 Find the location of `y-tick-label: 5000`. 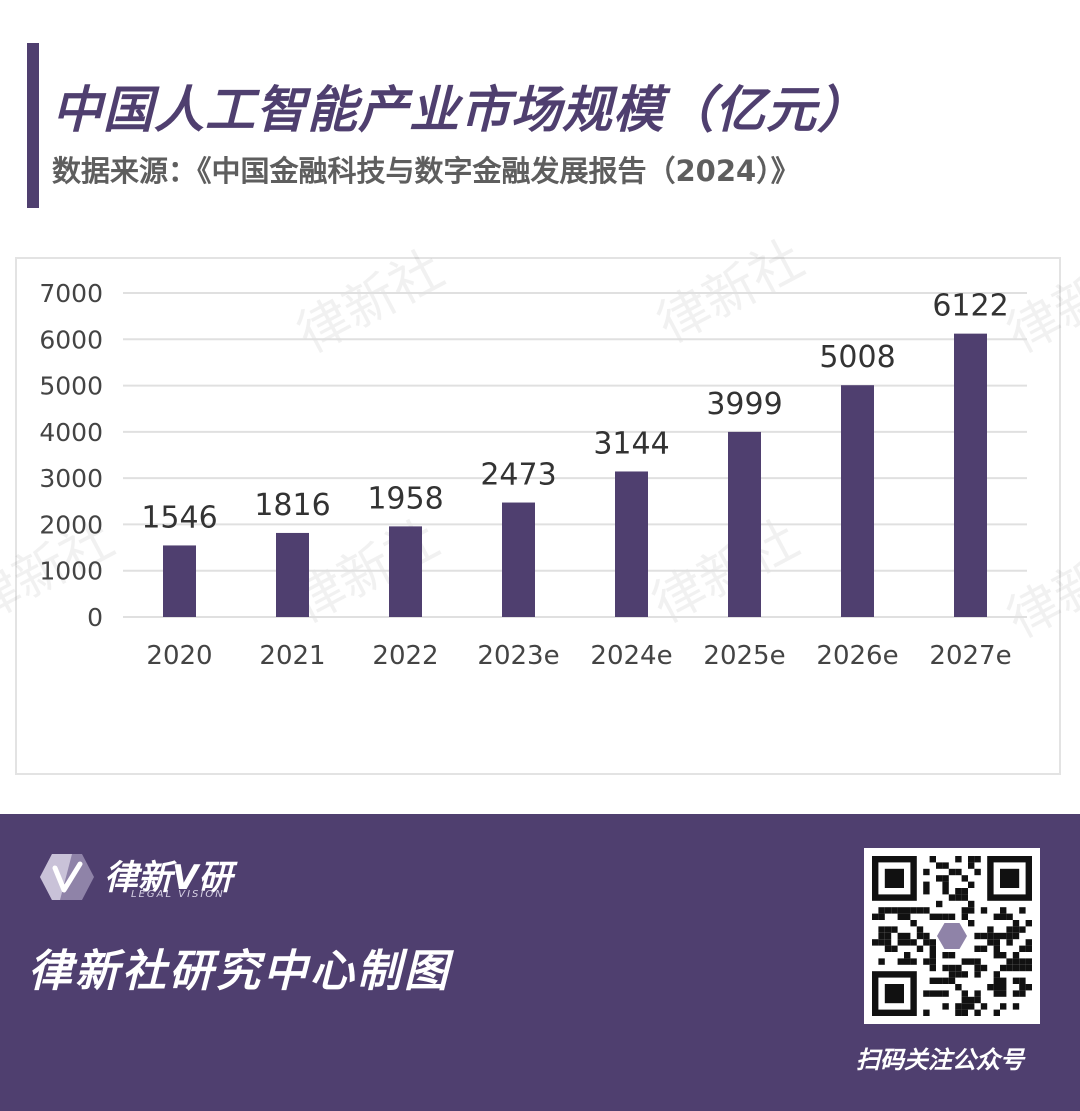

y-tick-label: 5000 is located at coordinates (71, 386).